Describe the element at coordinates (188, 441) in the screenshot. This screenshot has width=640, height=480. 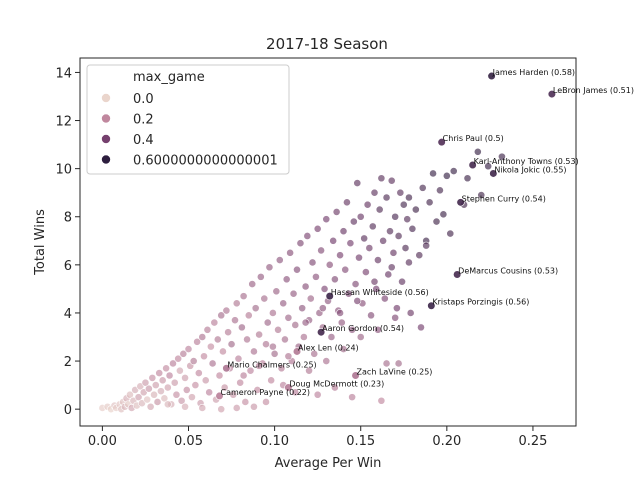
I see `x-tick-label: 0.05` at that location.